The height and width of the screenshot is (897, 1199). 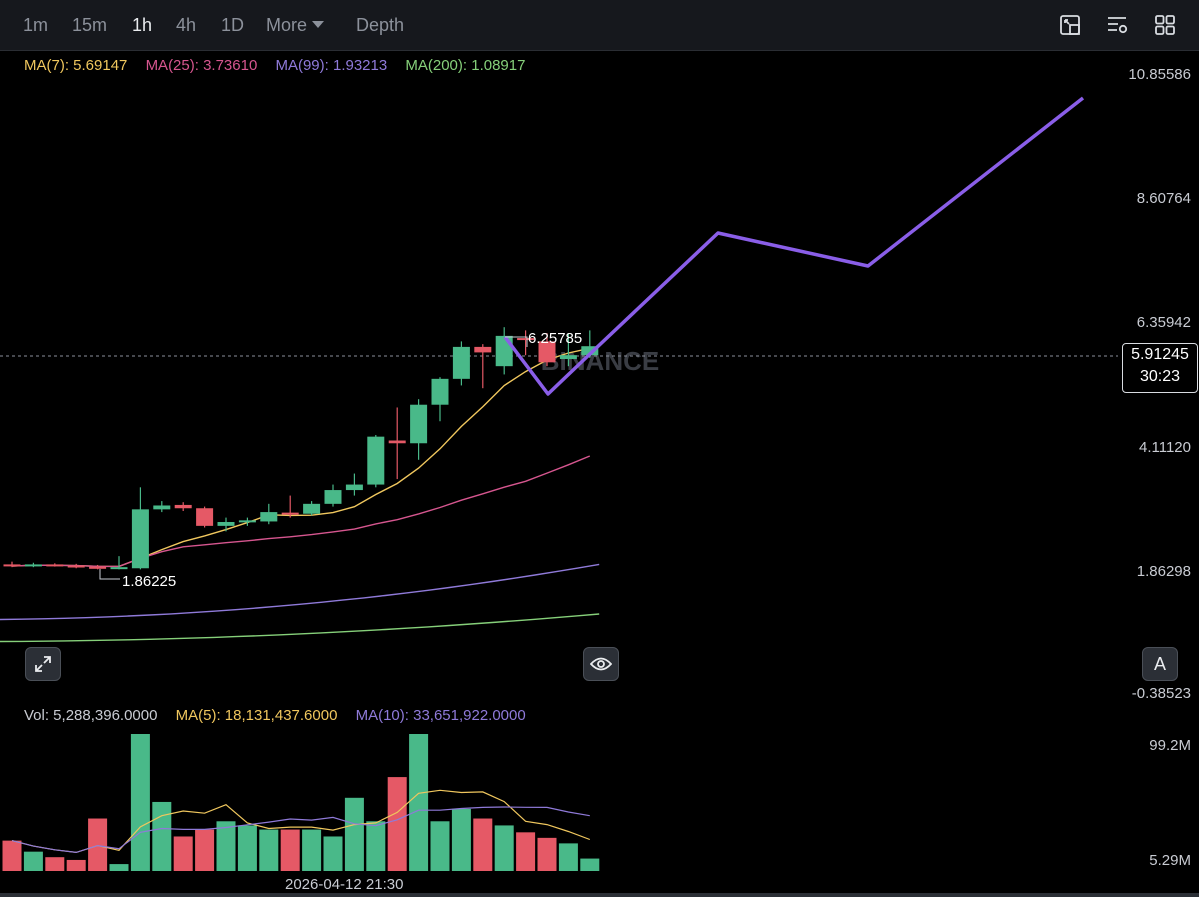 I want to click on chevron-down-icon, so click(x=318, y=24).